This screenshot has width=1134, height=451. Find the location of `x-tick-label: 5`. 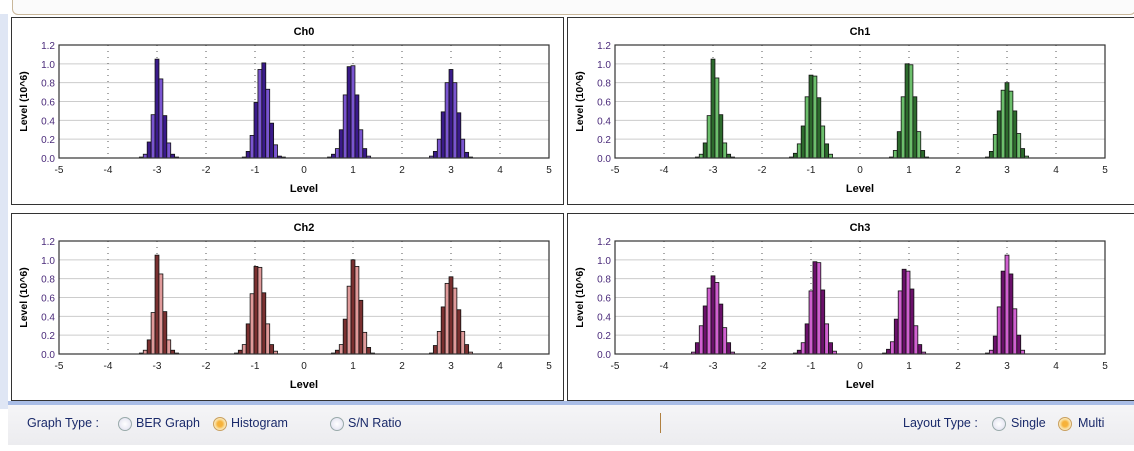

x-tick-label: 5 is located at coordinates (549, 170).